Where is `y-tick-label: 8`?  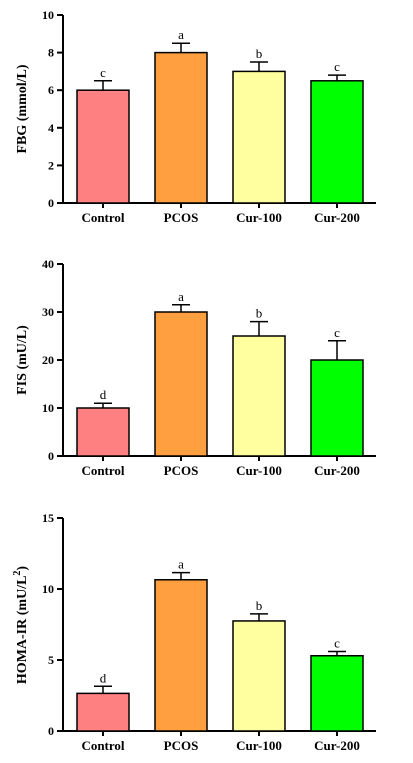
y-tick-label: 8 is located at coordinates (51, 53).